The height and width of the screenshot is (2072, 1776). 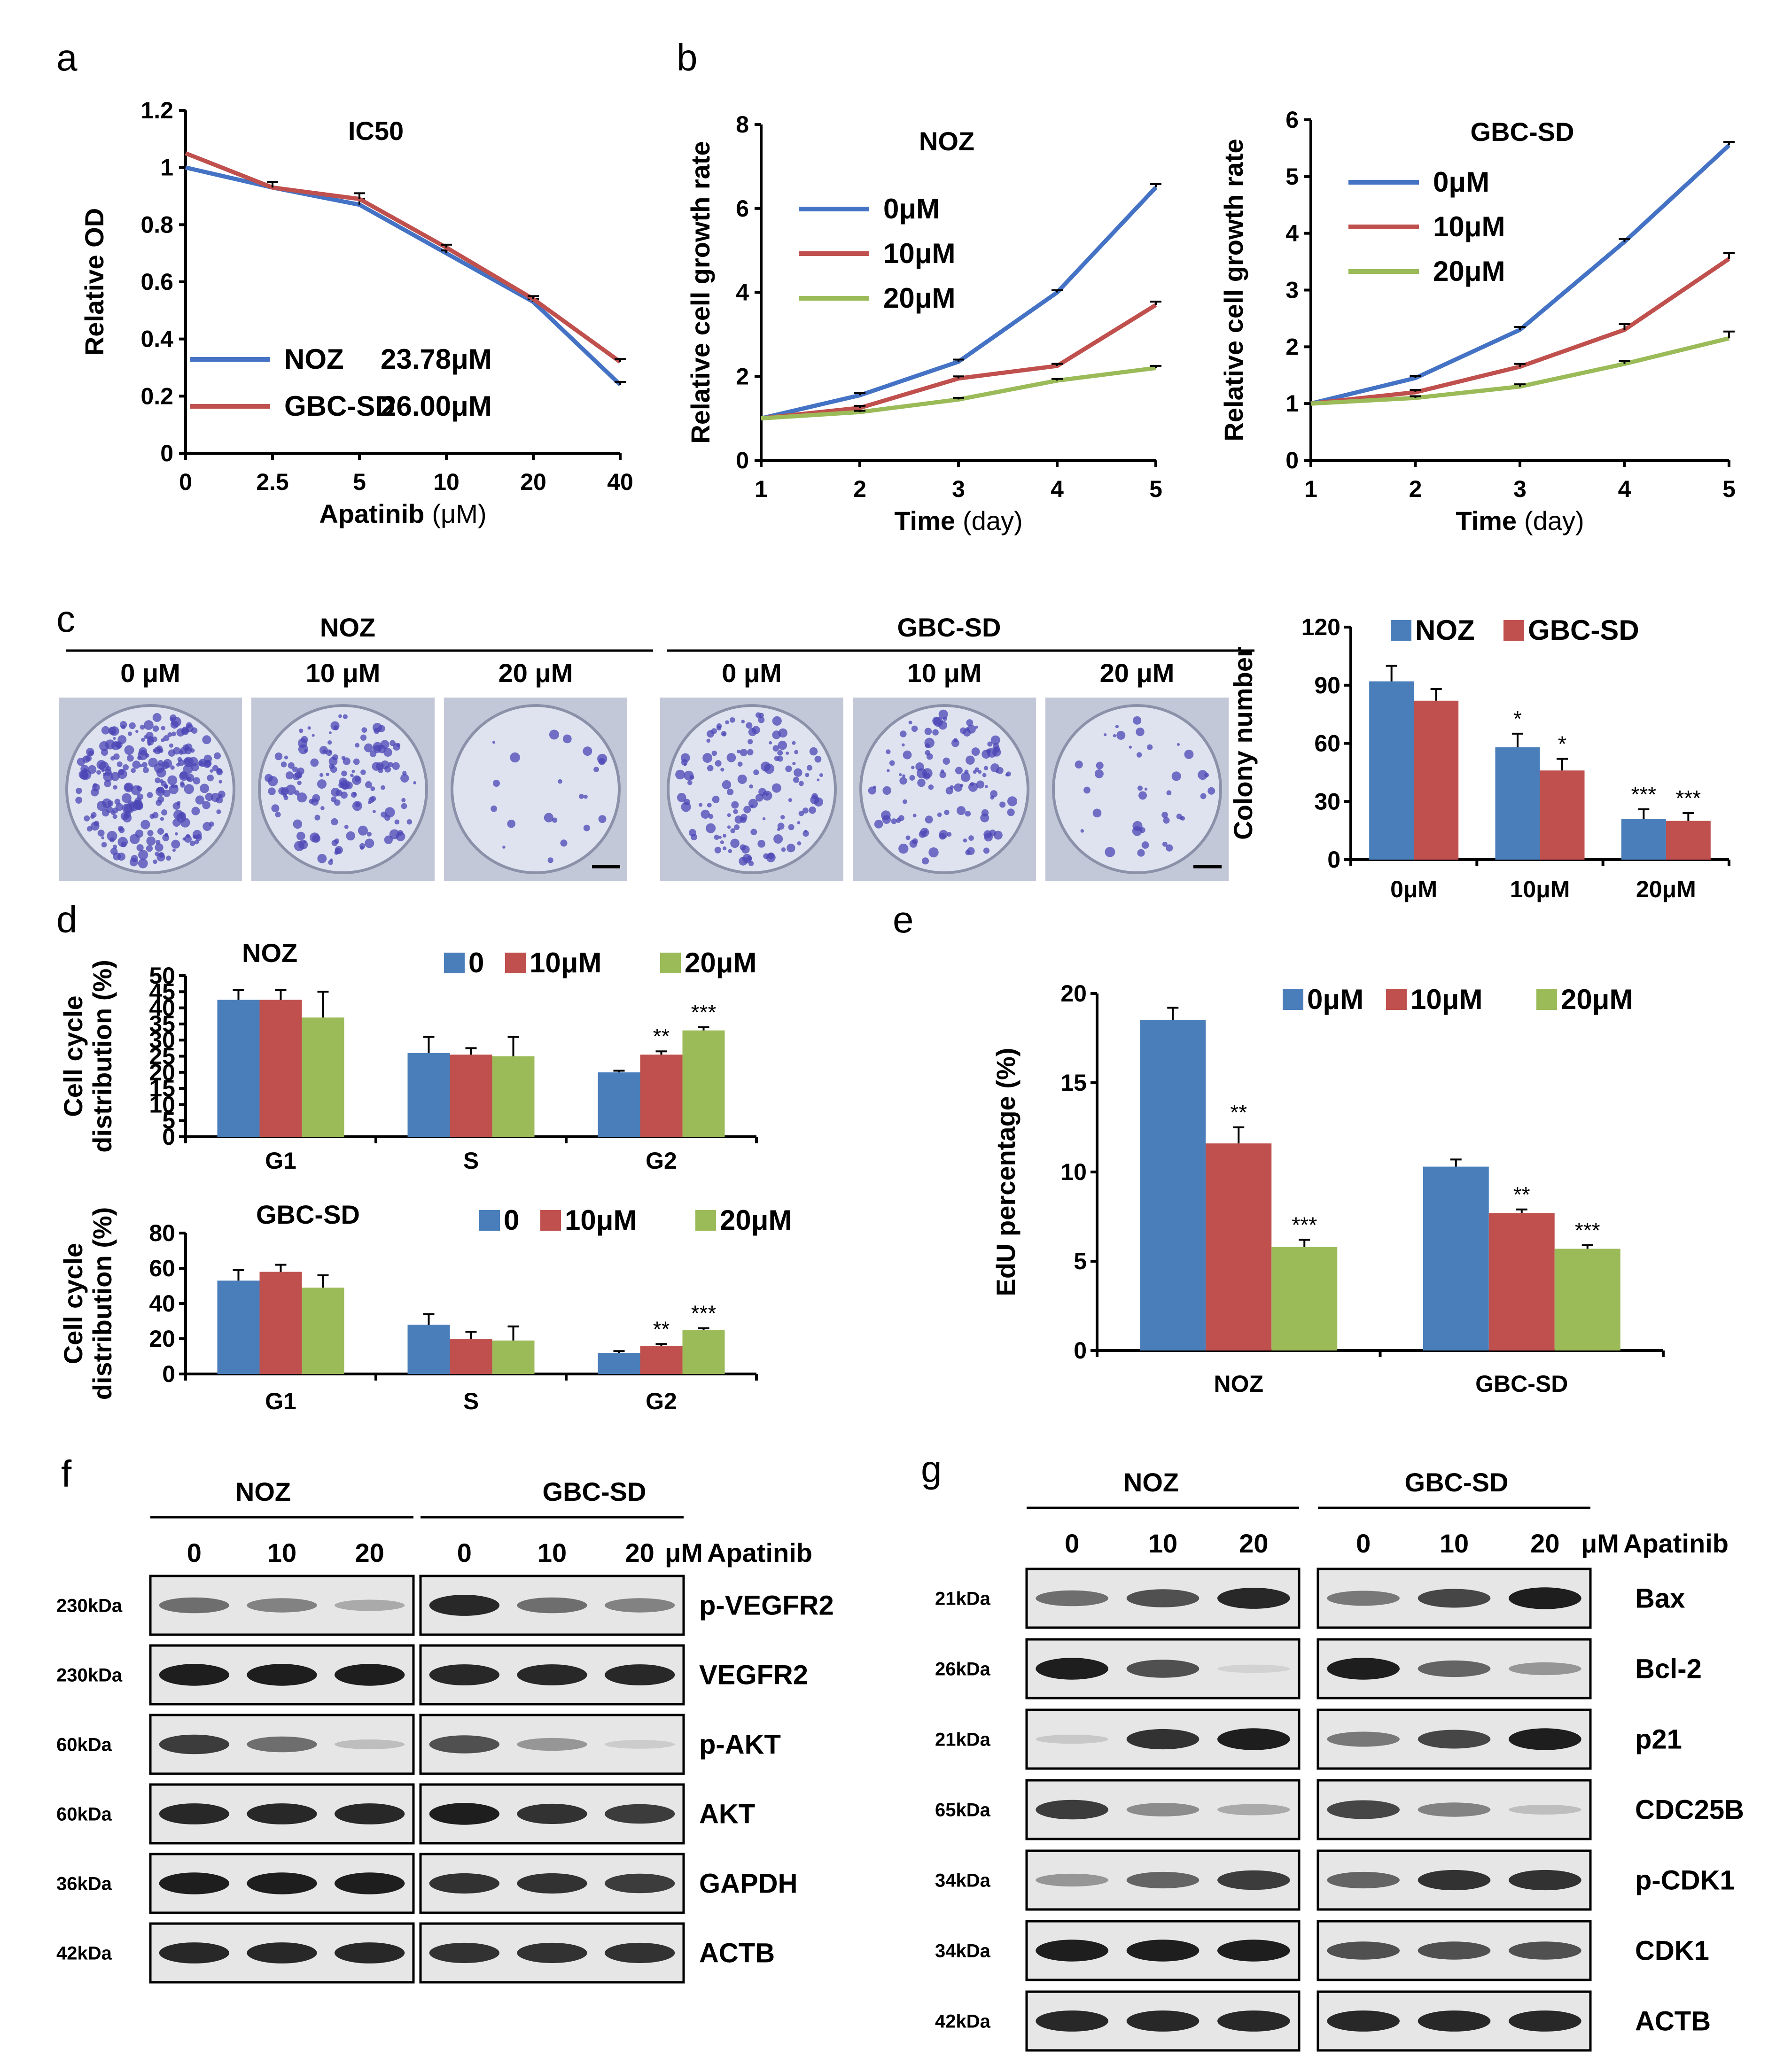 What do you see at coordinates (924, 520) in the screenshot?
I see `x-axis-label-name: Time` at bounding box center [924, 520].